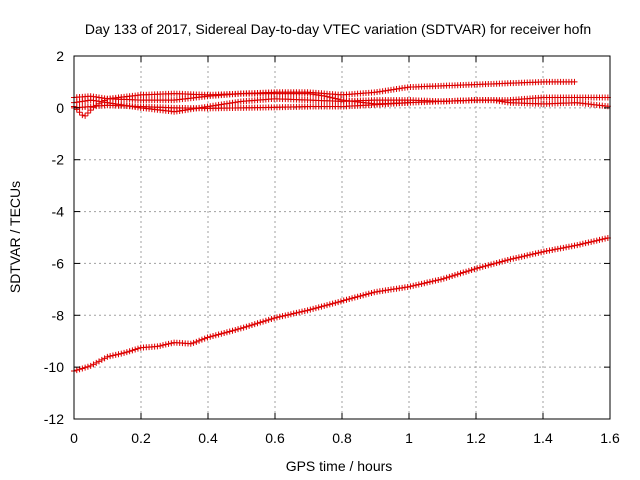 This screenshot has height=480, width=640. I want to click on x-tick-label: 0.4, so click(208, 438).